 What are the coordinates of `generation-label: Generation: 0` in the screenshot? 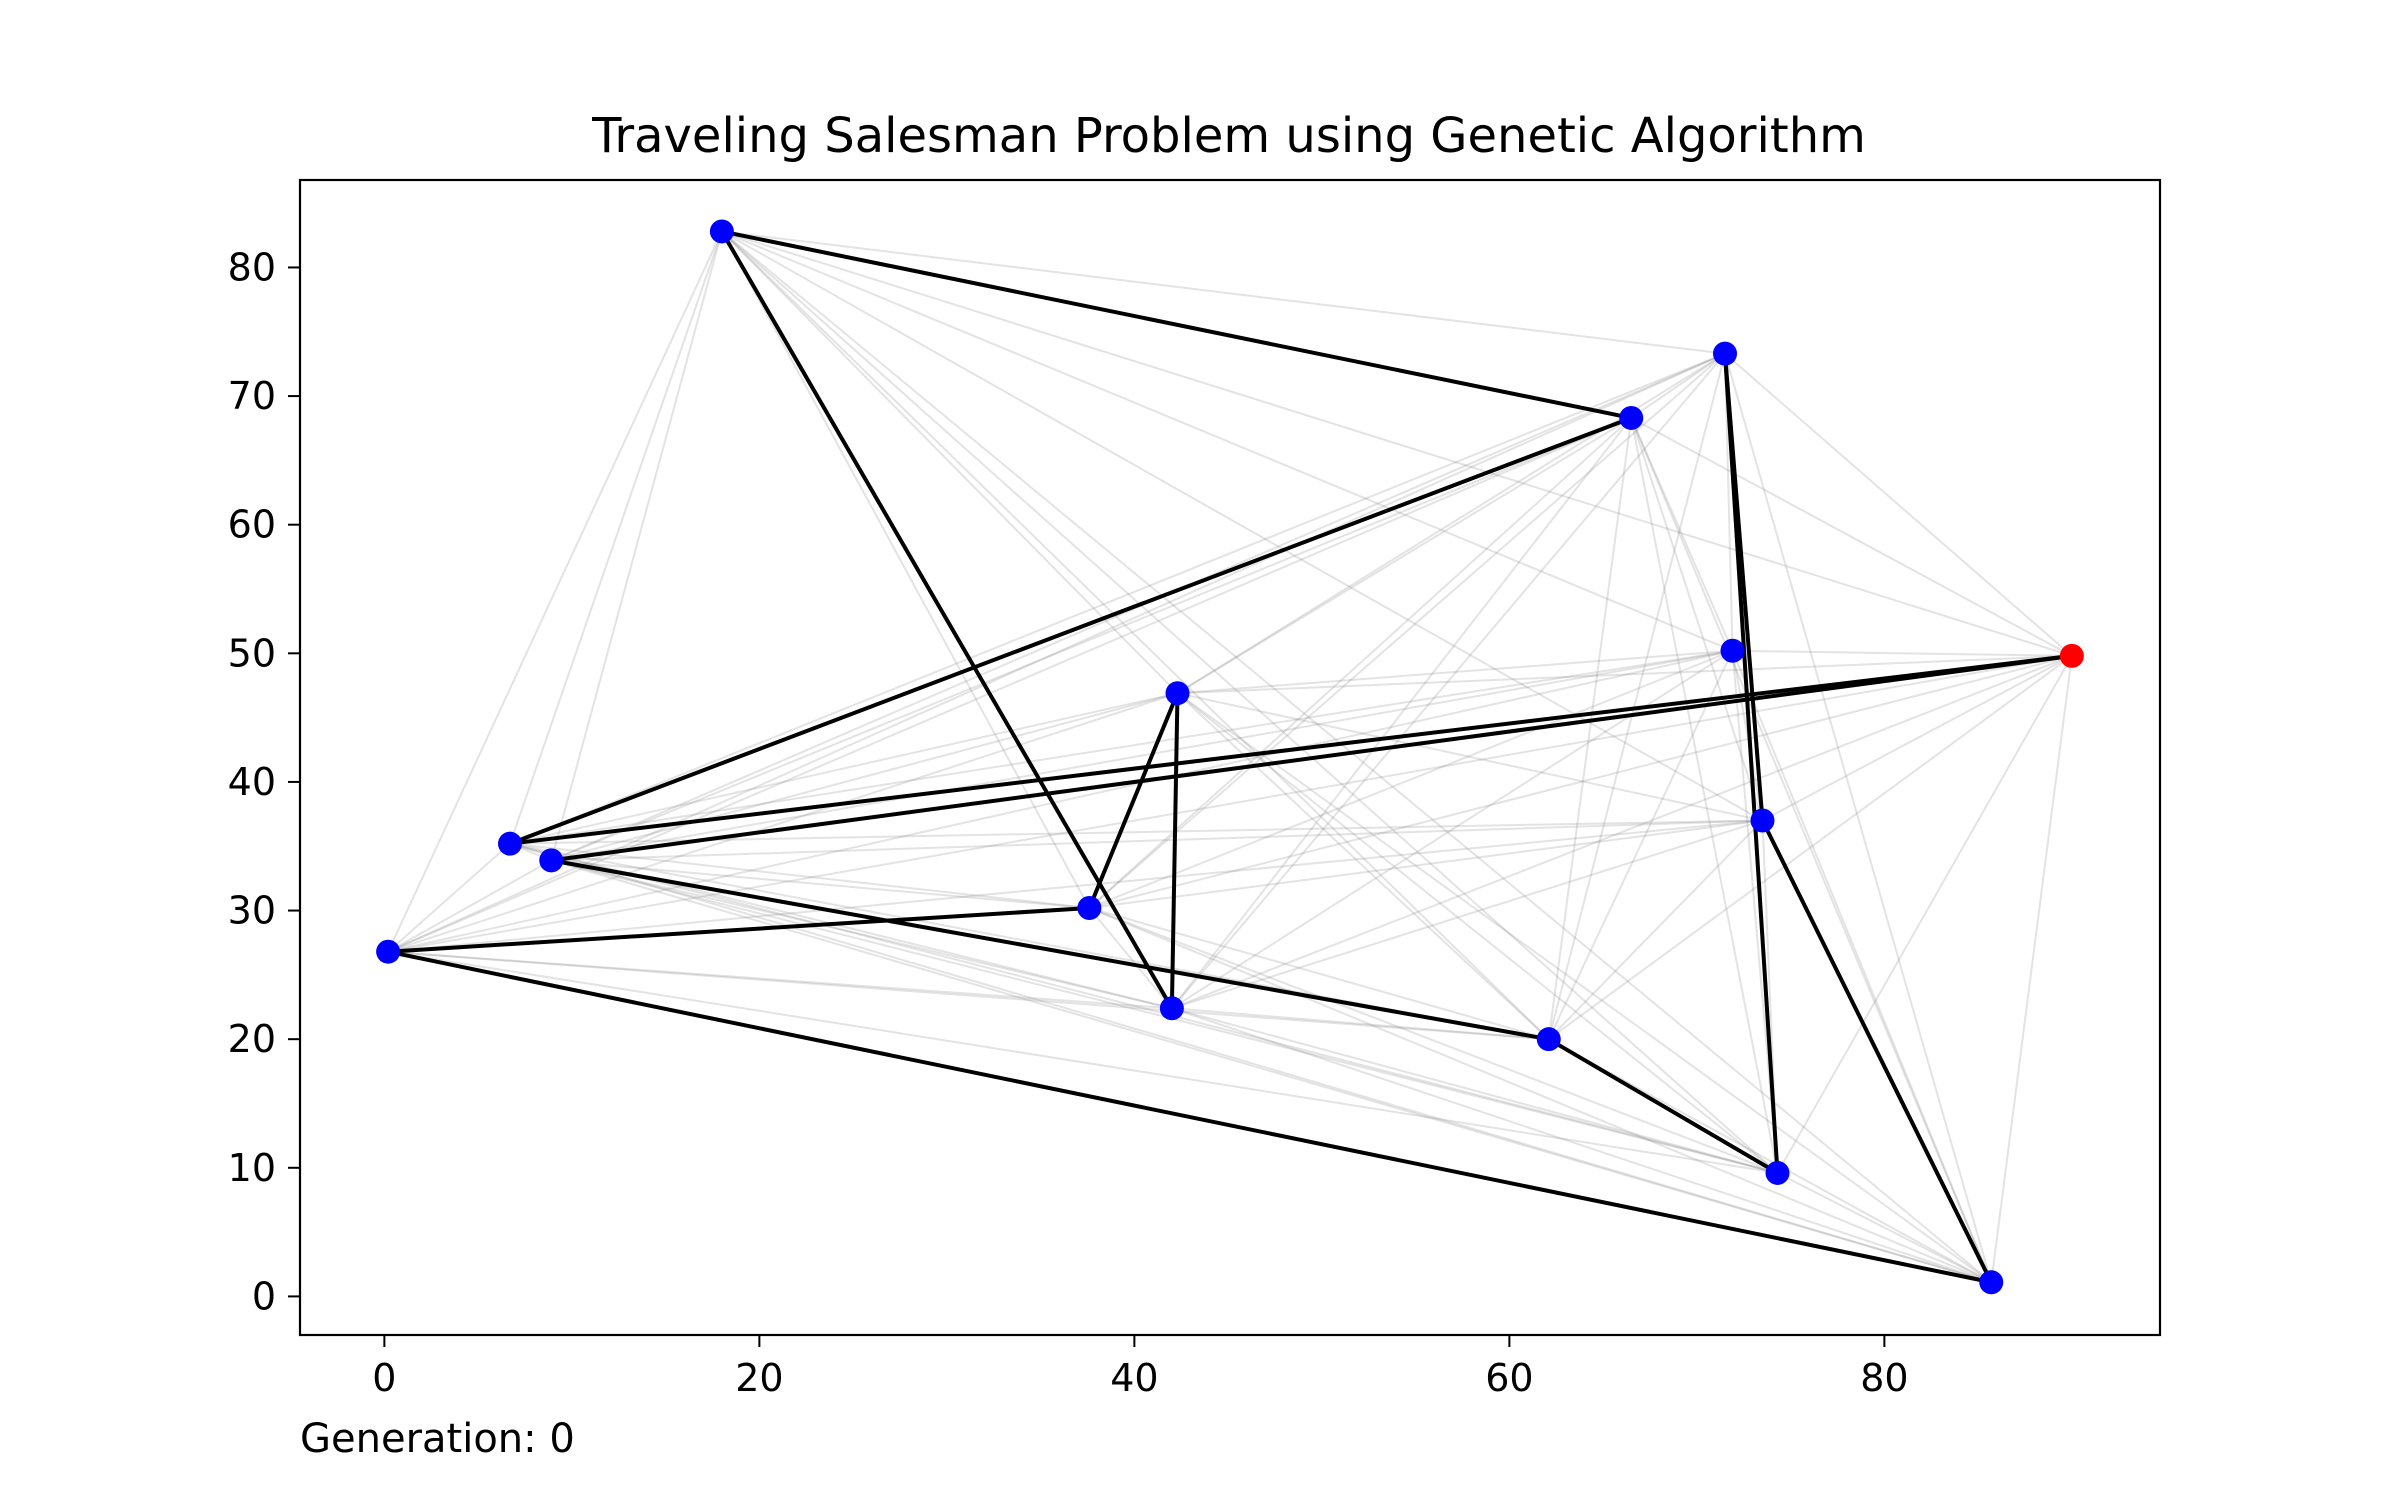 It's located at (437, 1439).